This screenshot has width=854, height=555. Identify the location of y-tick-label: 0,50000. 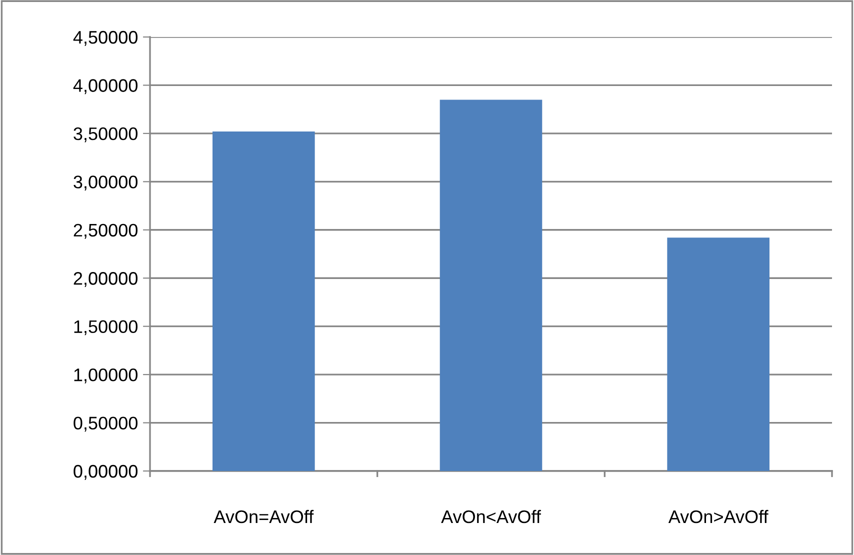
(106, 424).